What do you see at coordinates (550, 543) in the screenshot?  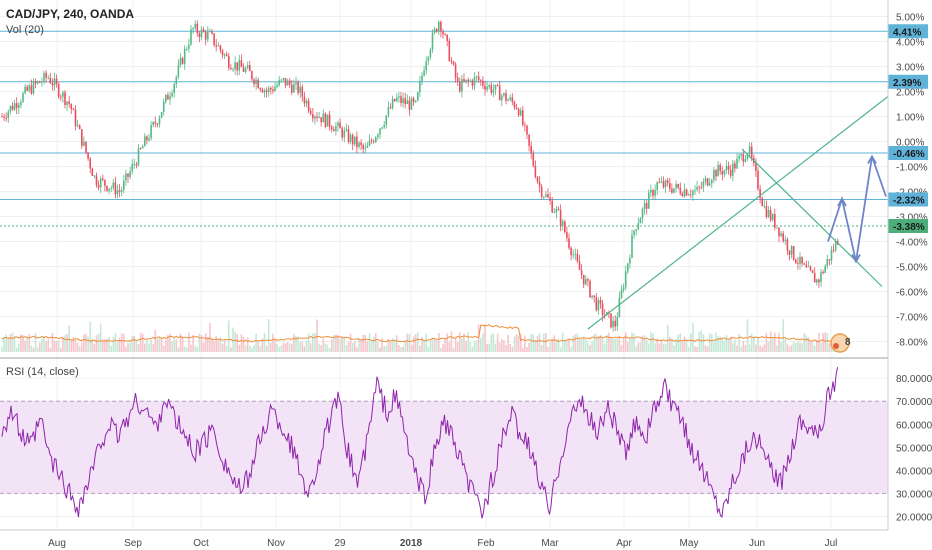 I see `time-tick-label: Mar` at bounding box center [550, 543].